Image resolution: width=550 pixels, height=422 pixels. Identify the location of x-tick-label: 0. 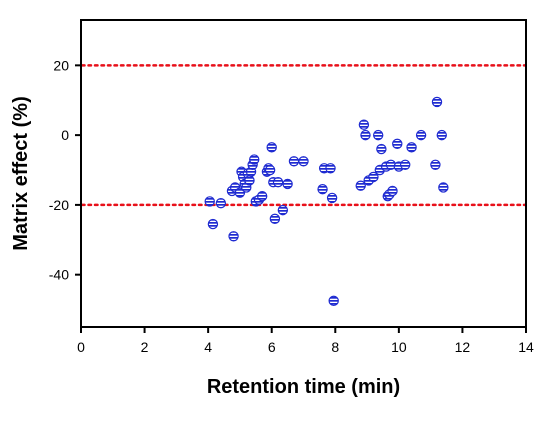
(81, 347).